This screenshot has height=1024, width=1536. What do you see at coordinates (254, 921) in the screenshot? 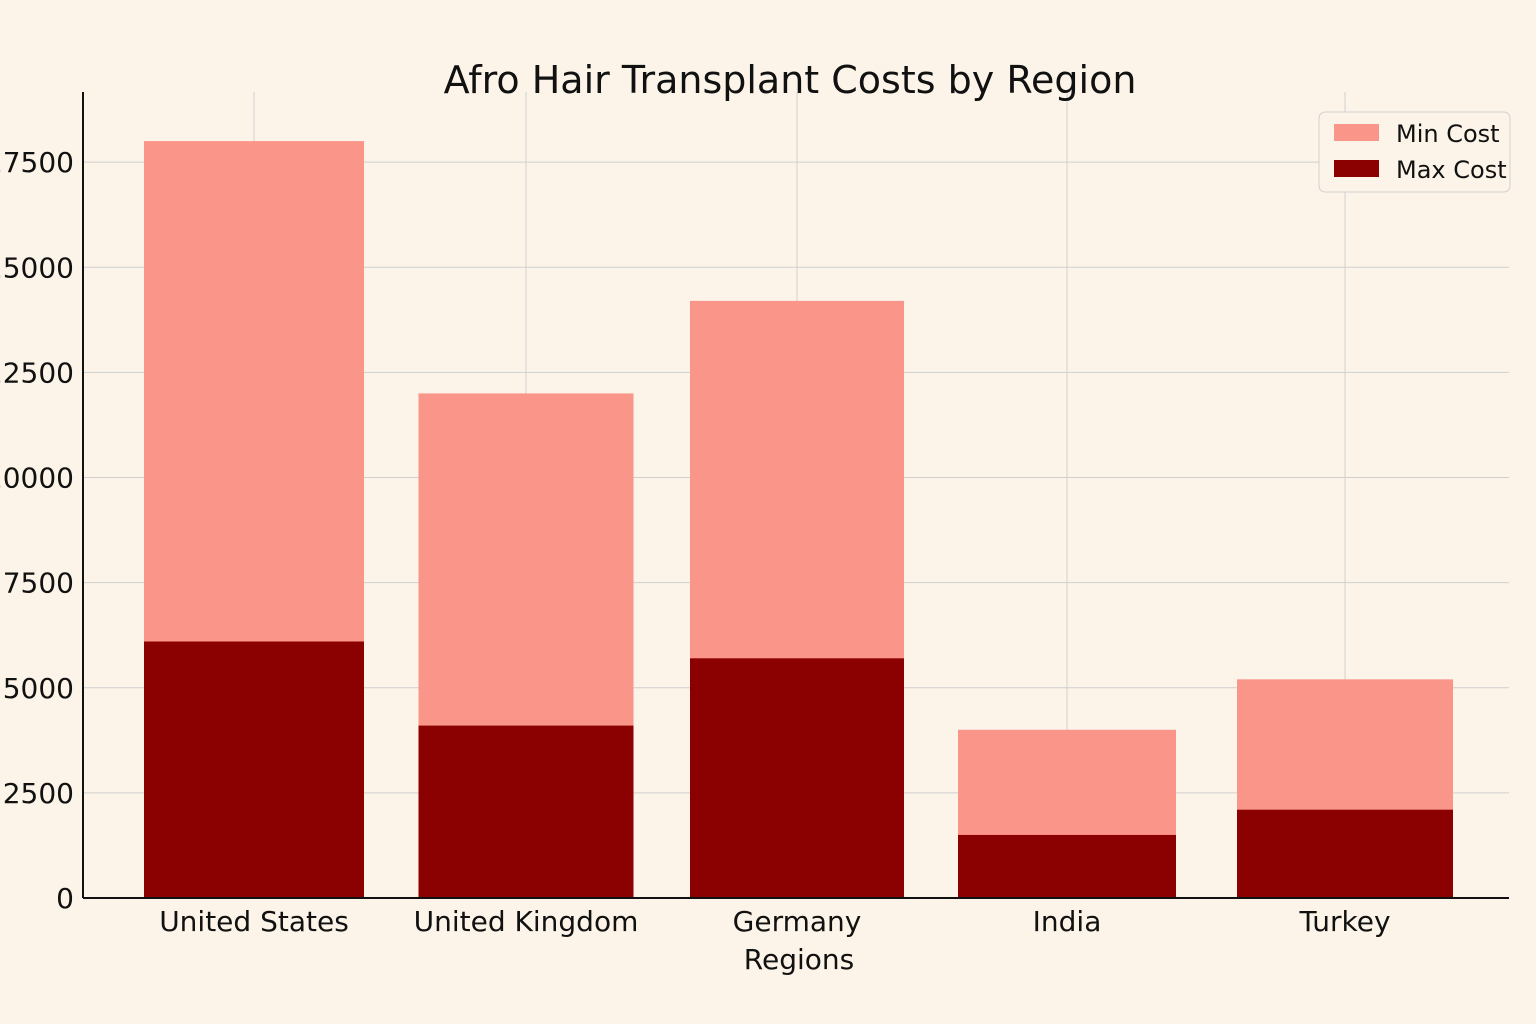
I see `x-tick-label: United States` at bounding box center [254, 921].